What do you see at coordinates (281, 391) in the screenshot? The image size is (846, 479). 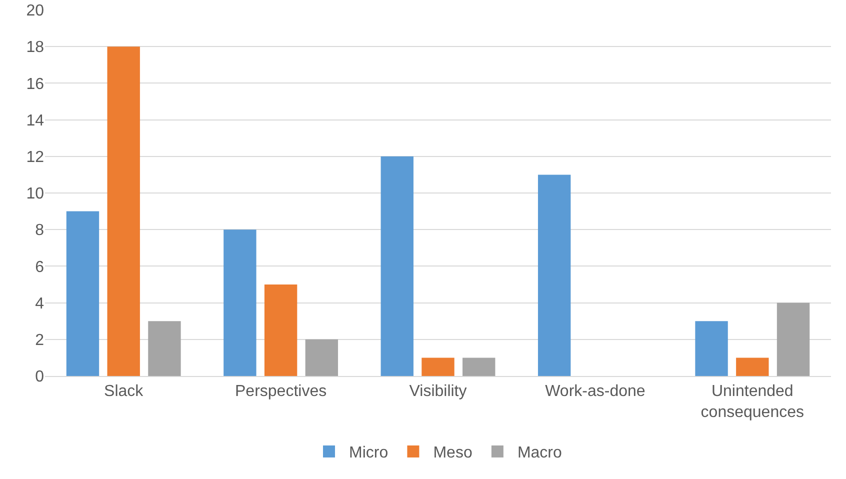 I see `x-tick-label: Perspectives` at bounding box center [281, 391].